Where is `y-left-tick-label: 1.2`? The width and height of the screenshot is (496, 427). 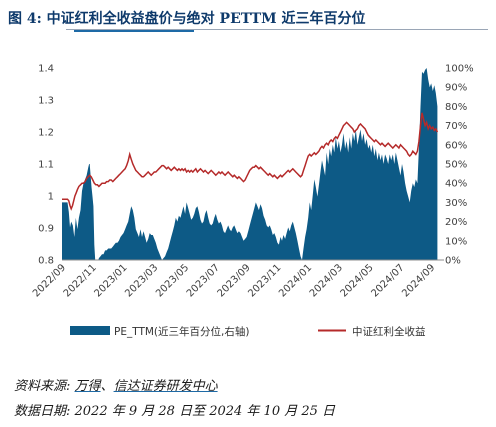 y-left-tick-label: 1.2 is located at coordinates (46, 133).